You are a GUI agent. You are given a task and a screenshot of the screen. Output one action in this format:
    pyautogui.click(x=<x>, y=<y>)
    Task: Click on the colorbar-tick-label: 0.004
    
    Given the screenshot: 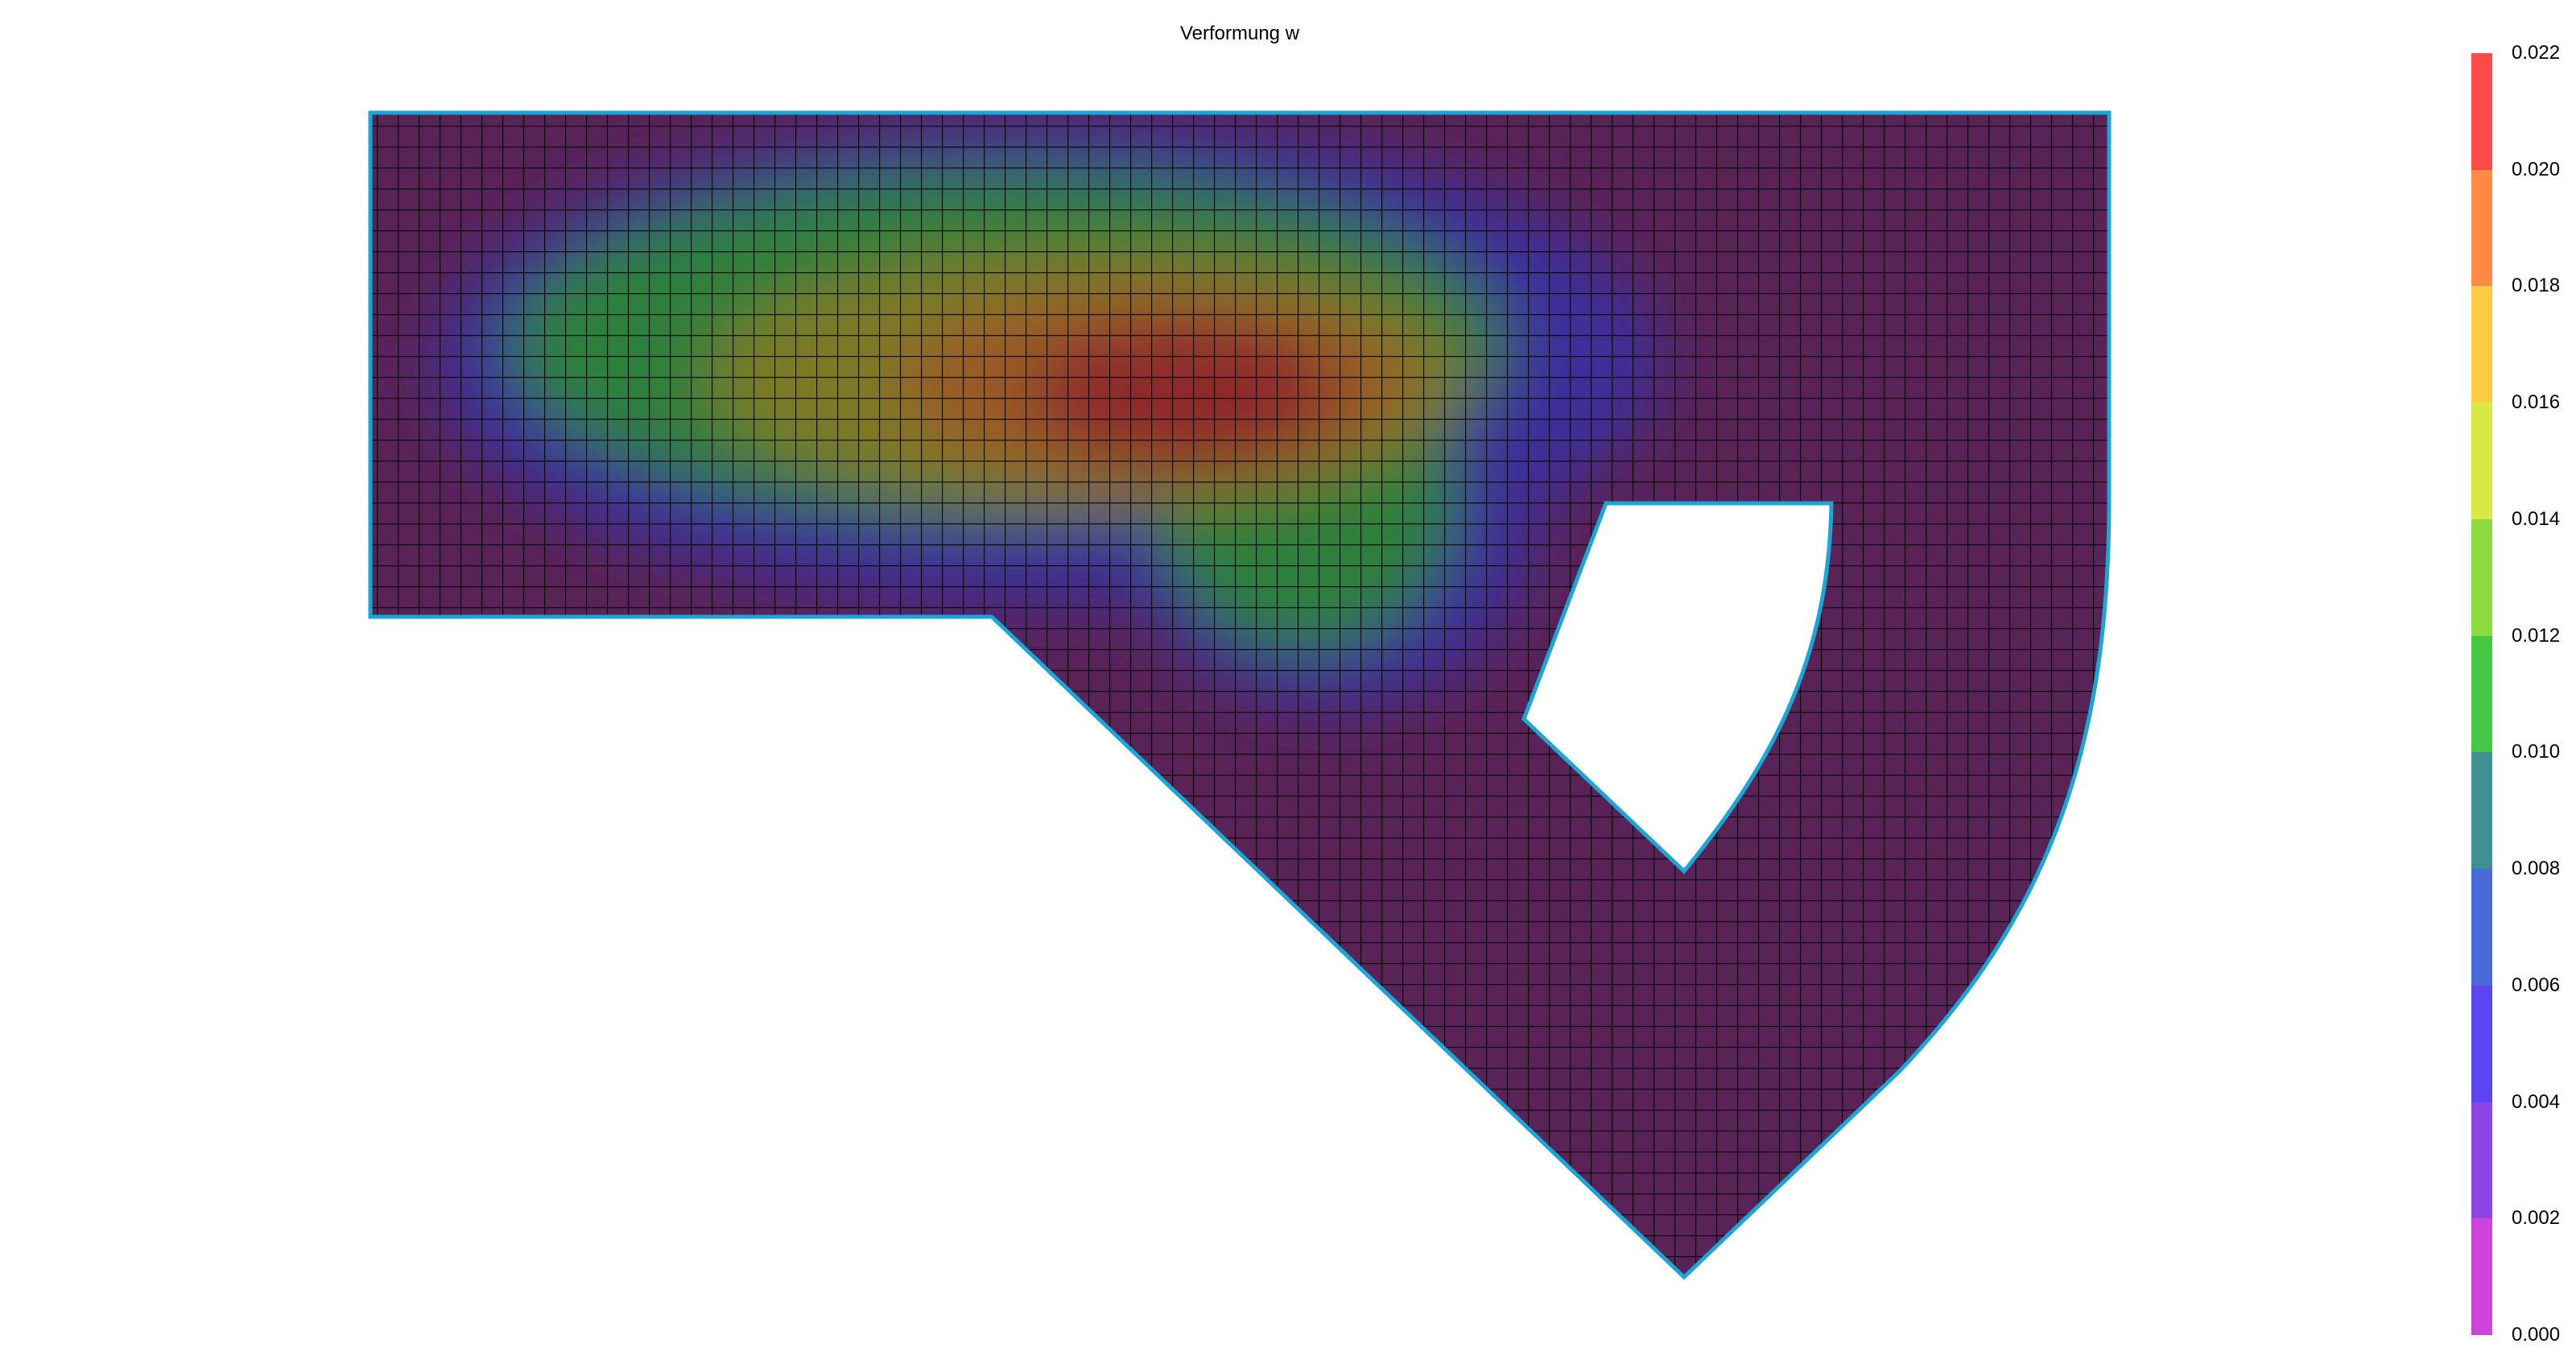 What is the action you would take?
    pyautogui.click(x=2536, y=1102)
    